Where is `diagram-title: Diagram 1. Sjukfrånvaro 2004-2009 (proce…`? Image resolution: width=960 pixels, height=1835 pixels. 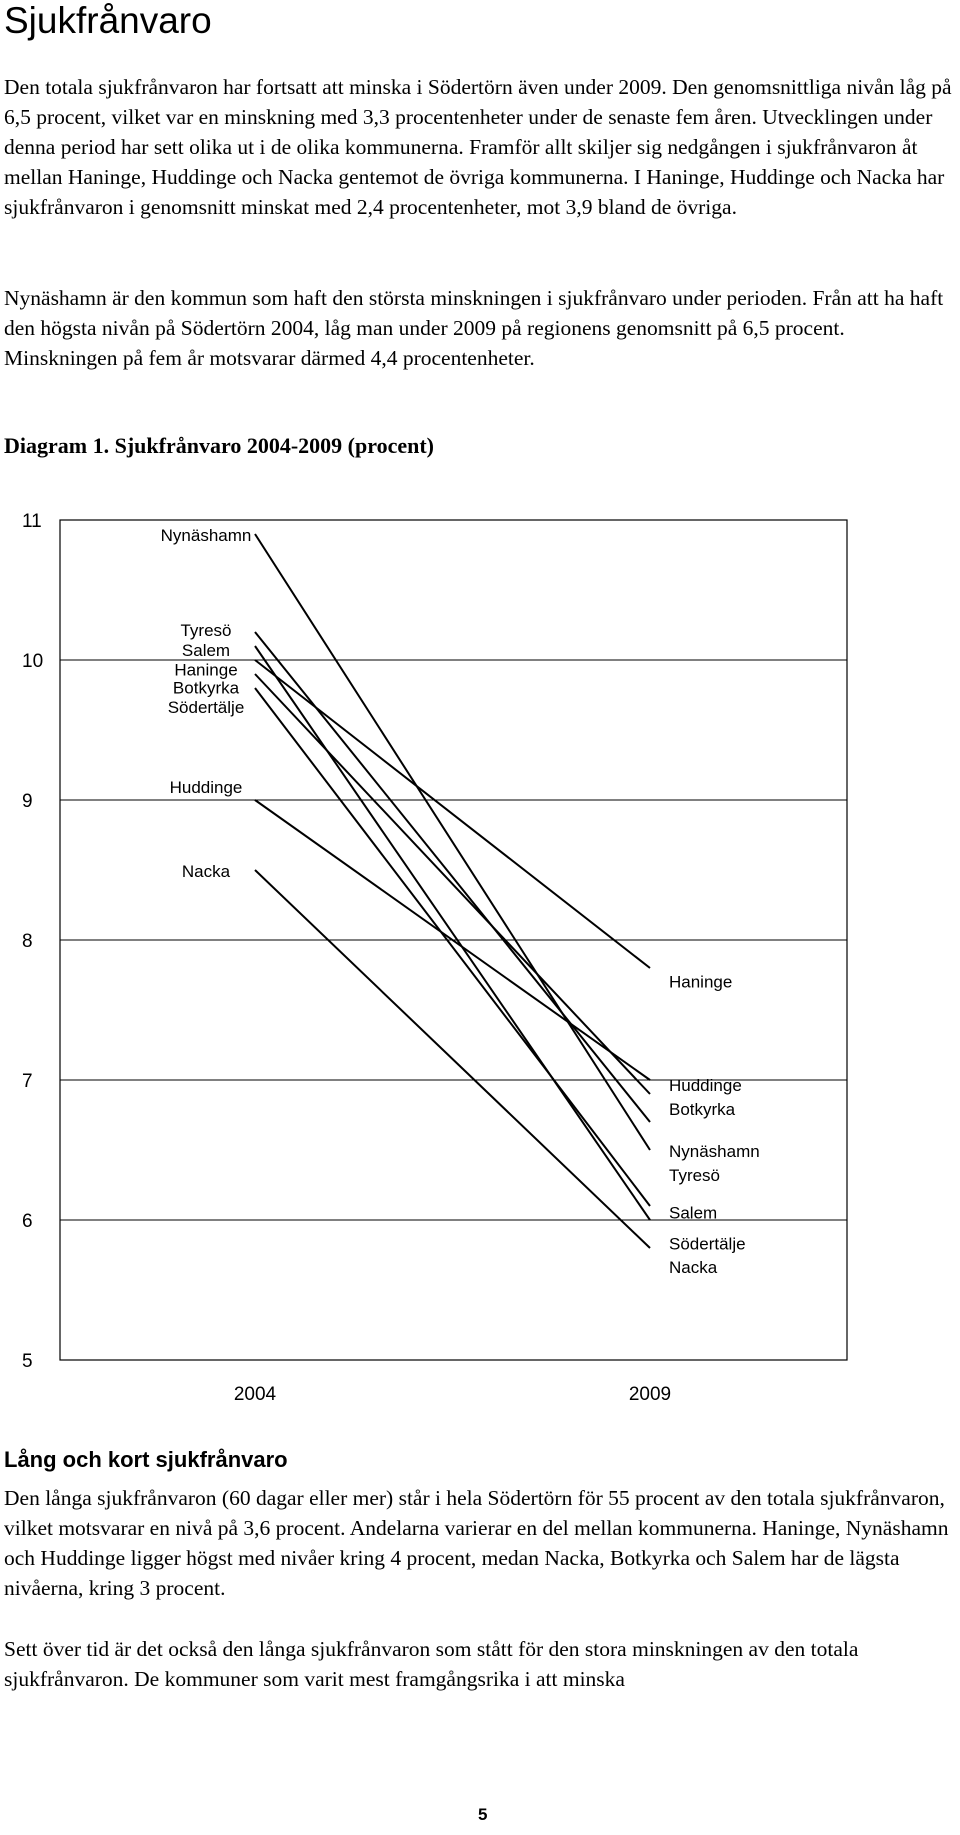
diagram-title: Diagram 1. Sjukfrånvaro 2004-2009 (proce… is located at coordinates (219, 445).